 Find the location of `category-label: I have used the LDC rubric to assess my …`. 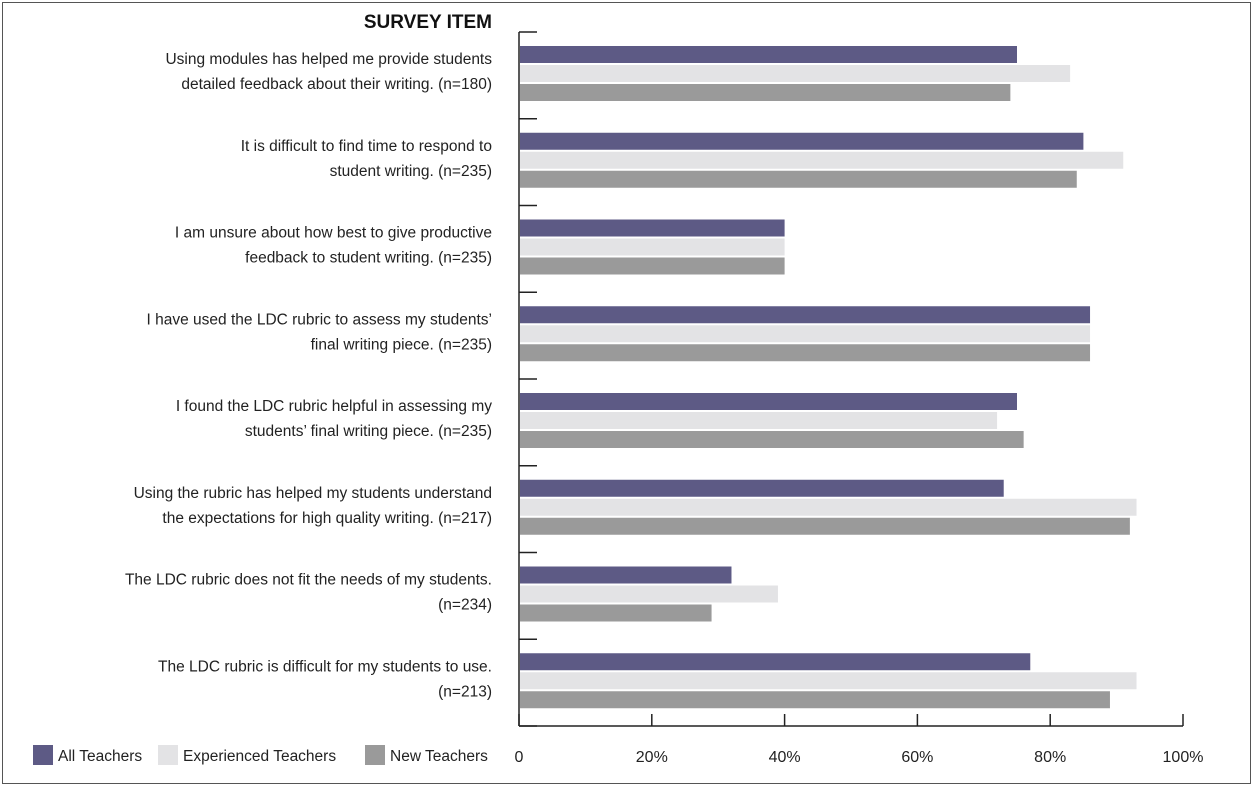

category-label: I have used the LDC rubric to assess my … is located at coordinates (319, 319).